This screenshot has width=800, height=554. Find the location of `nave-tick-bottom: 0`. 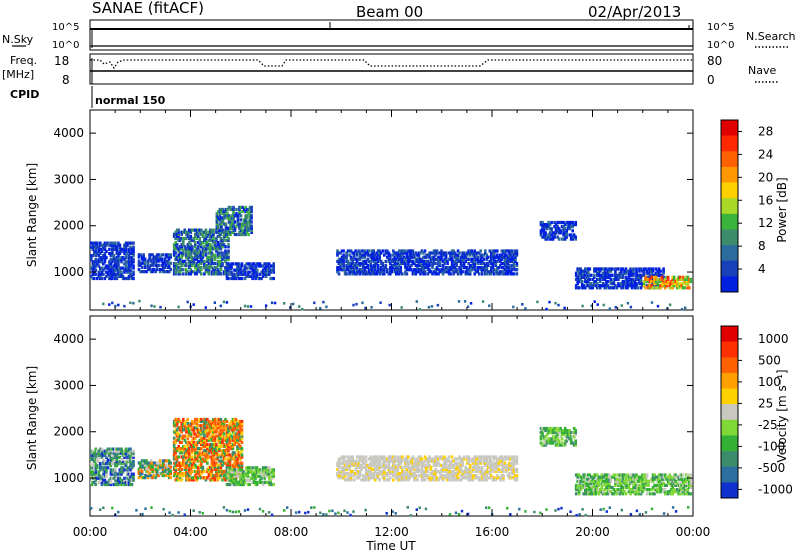

nave-tick-bottom: 0 is located at coordinates (711, 80).